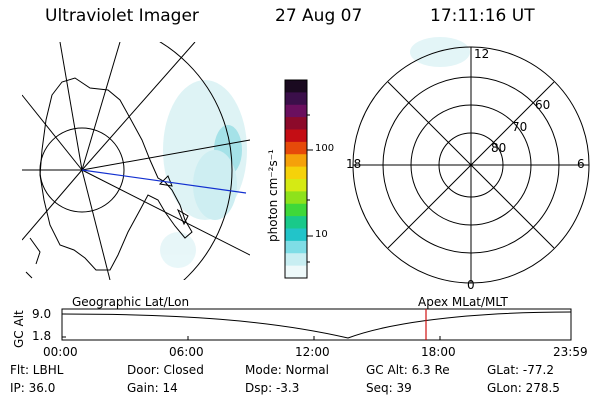 This screenshot has height=400, width=600. I want to click on date-label: 27 Aug 07, so click(319, 16).